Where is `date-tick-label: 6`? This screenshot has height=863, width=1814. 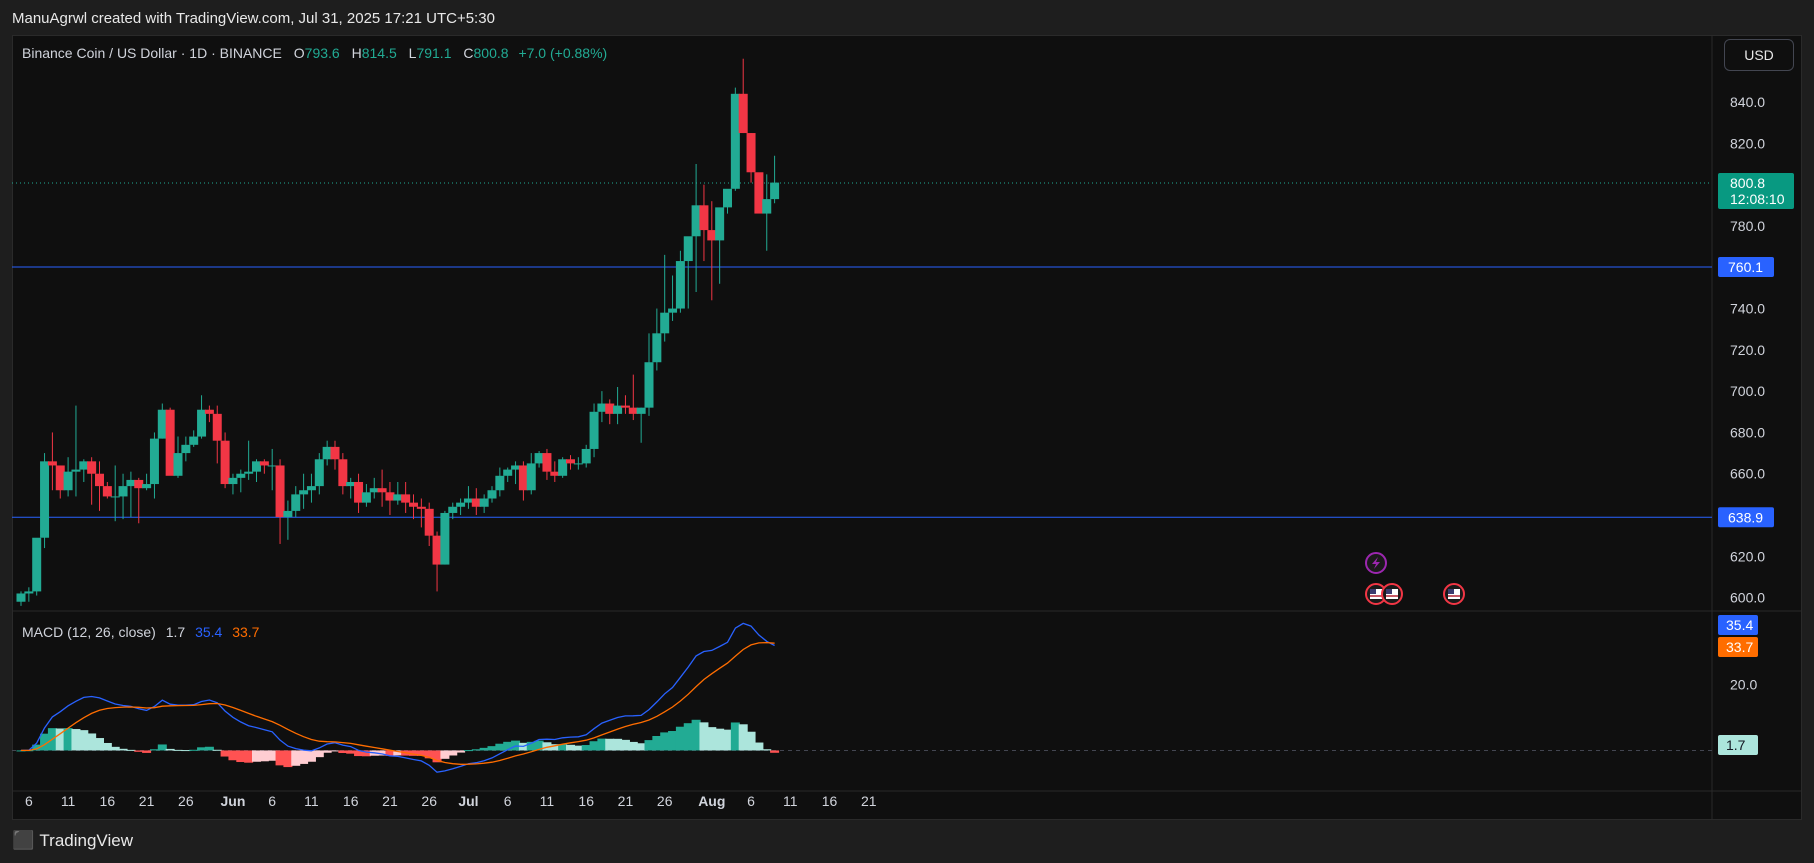 date-tick-label: 6 is located at coordinates (29, 801).